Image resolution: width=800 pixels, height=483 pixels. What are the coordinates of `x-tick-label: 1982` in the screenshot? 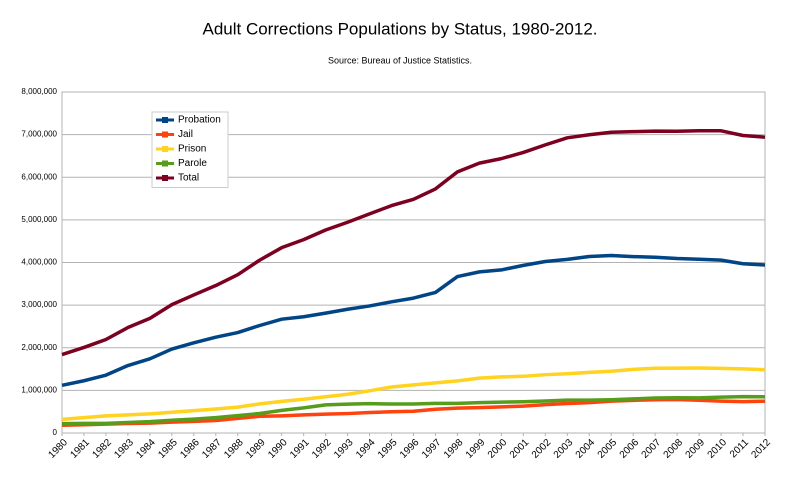 It's located at (102, 449).